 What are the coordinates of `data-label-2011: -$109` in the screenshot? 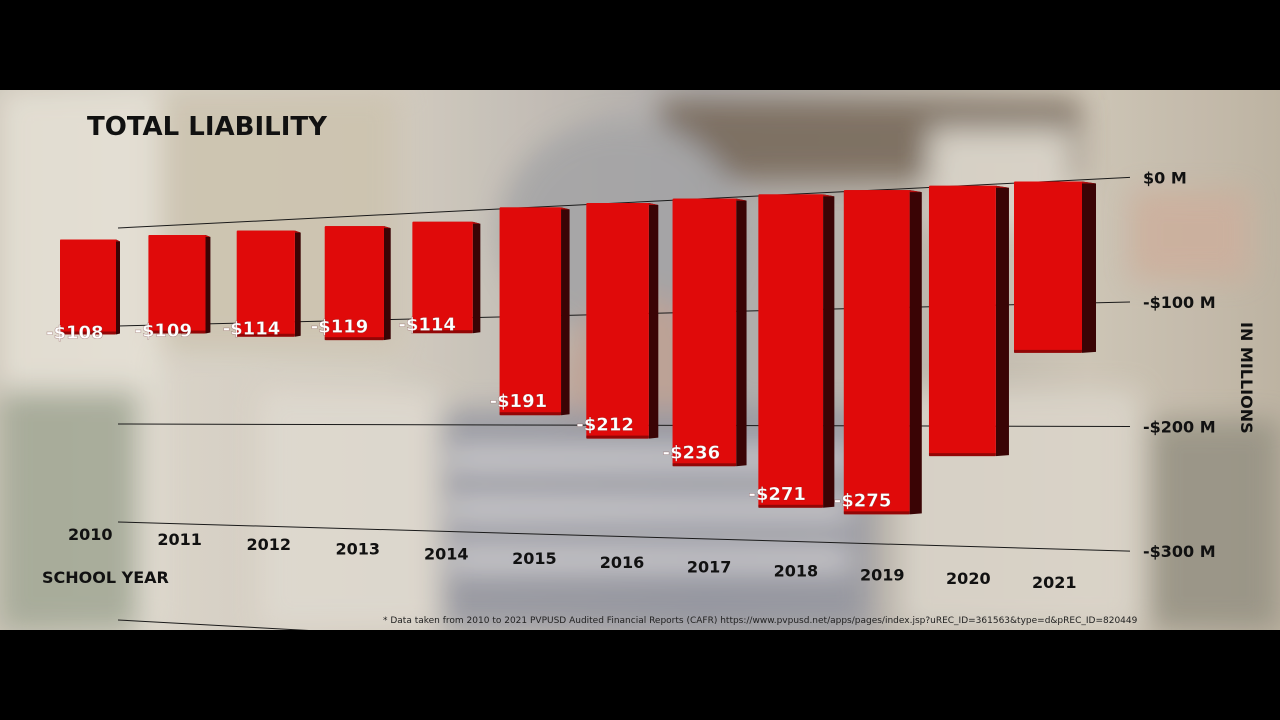 It's located at (163, 331).